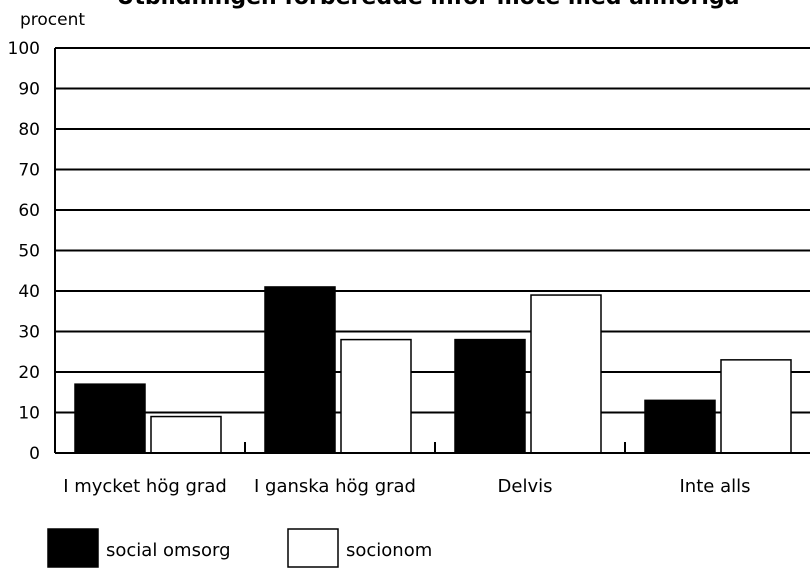 The image size is (810, 568). I want to click on y-tick-label: 50, so click(29, 252).